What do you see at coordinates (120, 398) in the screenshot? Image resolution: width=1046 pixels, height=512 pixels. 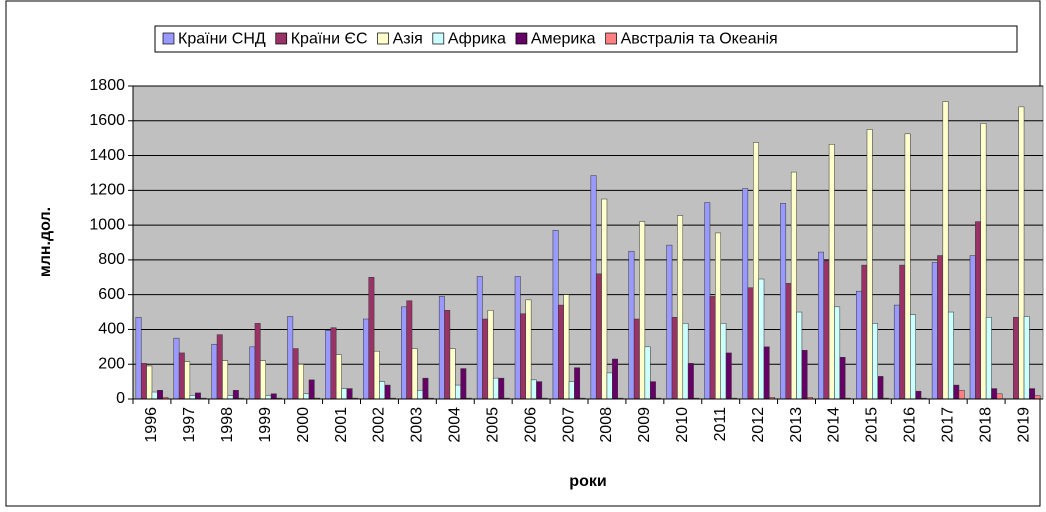 I see `y-tick-label: 0` at bounding box center [120, 398].